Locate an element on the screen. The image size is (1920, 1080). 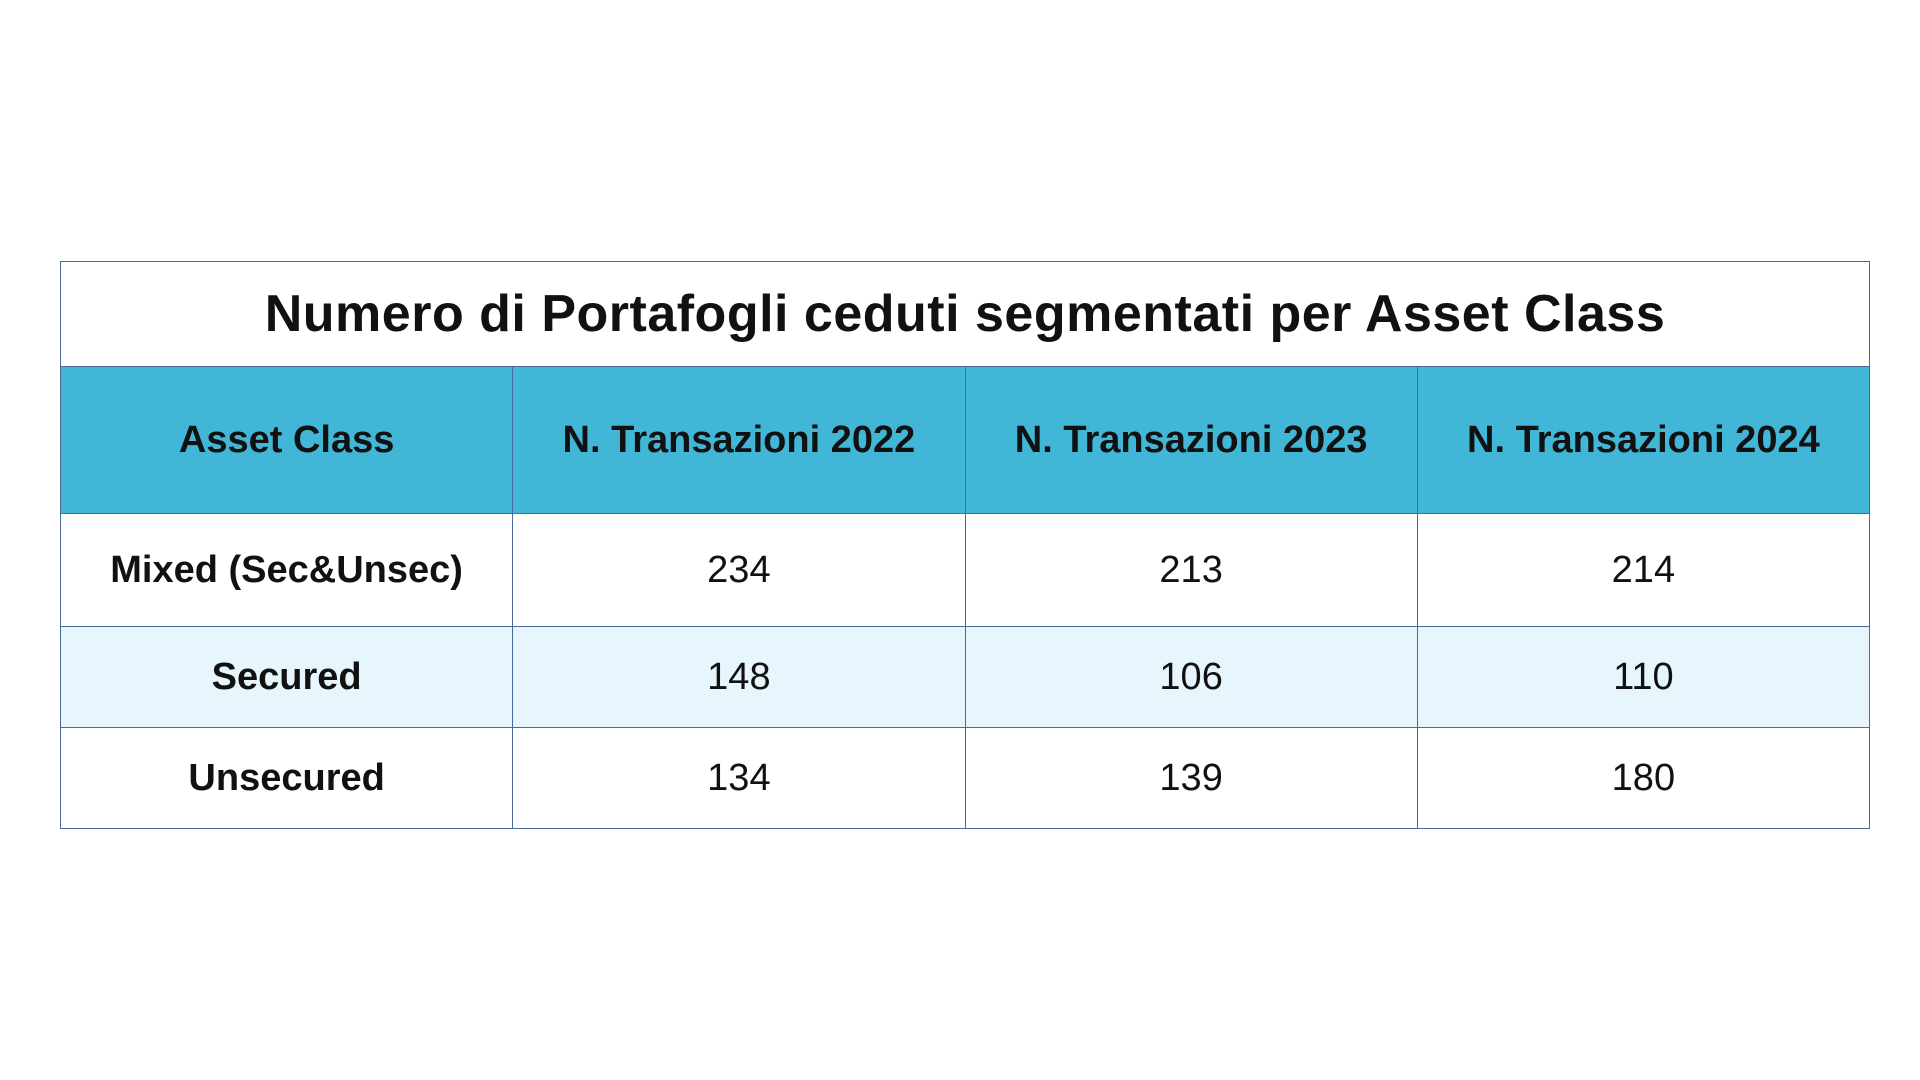
cell-value: 180 is located at coordinates (1643, 778).